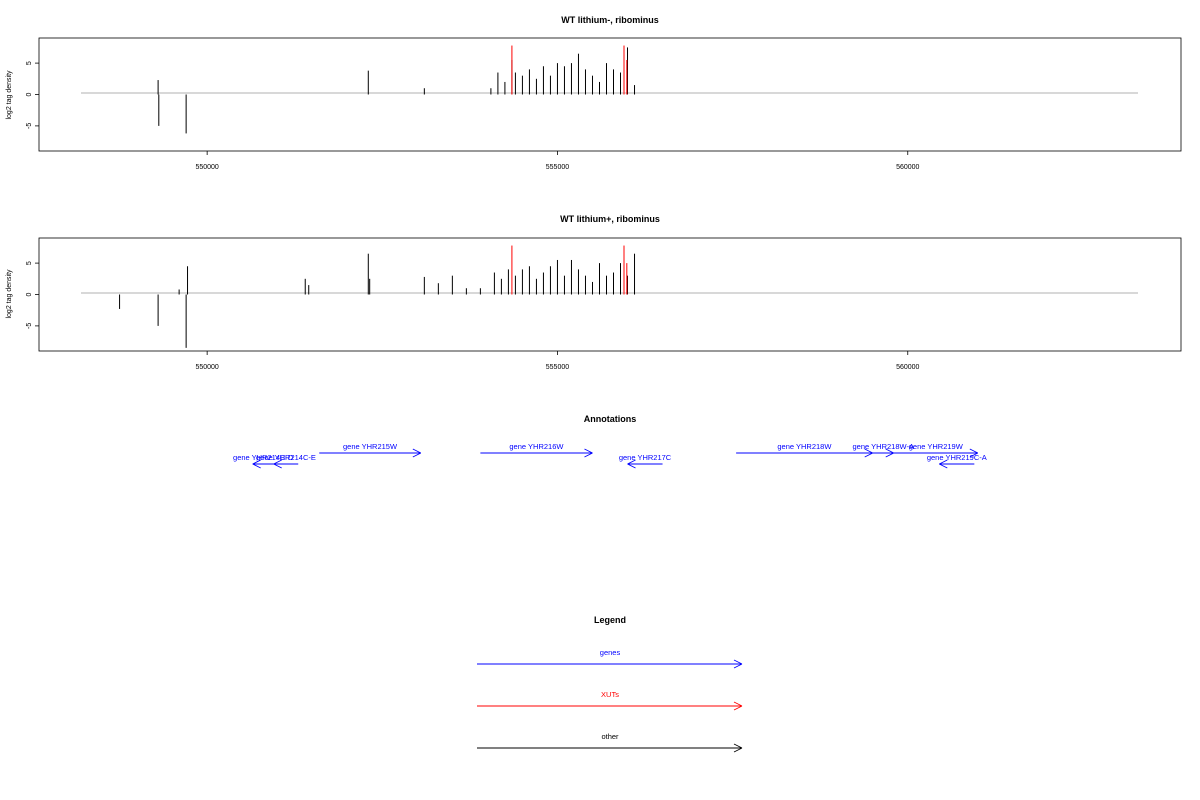 The height and width of the screenshot is (800, 1200). I want to click on legend-items: genes XUTs other, so click(610, 700).